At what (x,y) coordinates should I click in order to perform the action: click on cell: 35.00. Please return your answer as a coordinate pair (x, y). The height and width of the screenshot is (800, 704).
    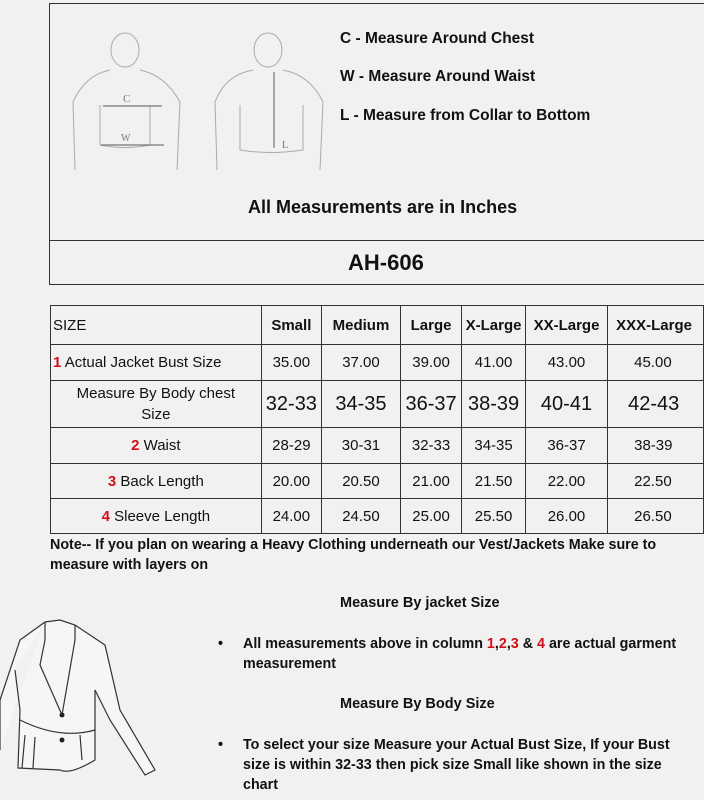
    Looking at the image, I should click on (291, 362).